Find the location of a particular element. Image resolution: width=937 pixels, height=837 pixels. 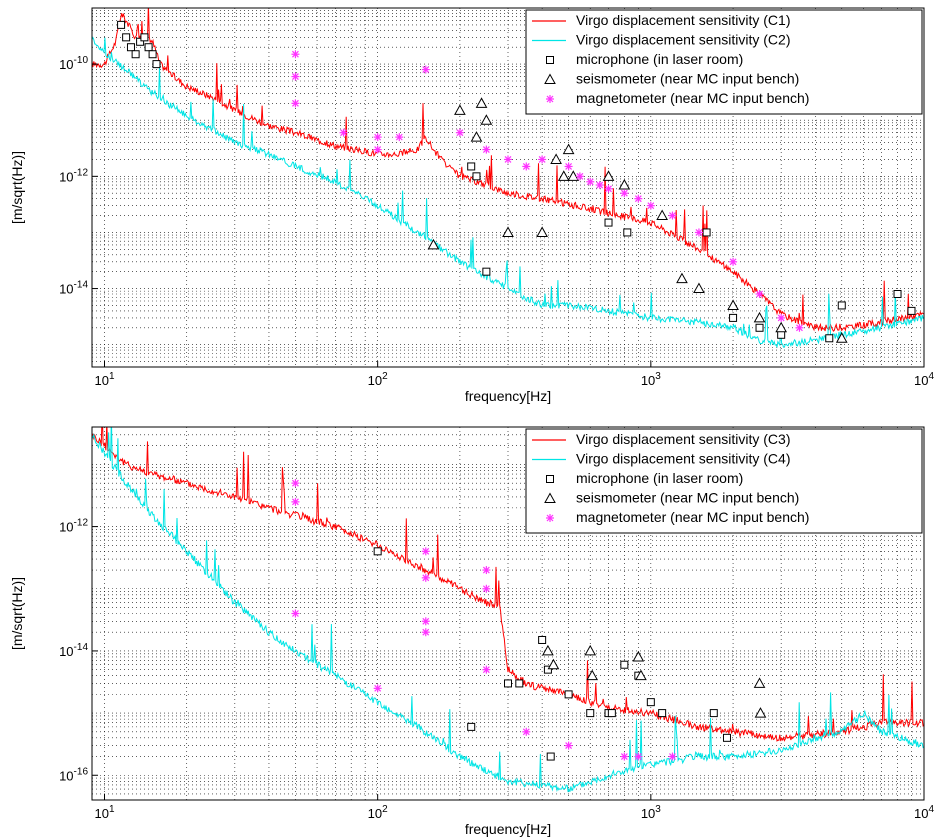

legend-label: seismometer (near MC input bench) is located at coordinates (687, 498).